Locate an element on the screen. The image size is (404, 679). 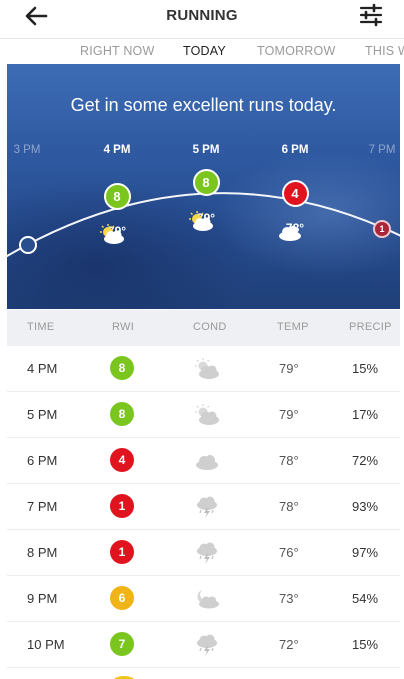
row-temp: 76° is located at coordinates (289, 552).